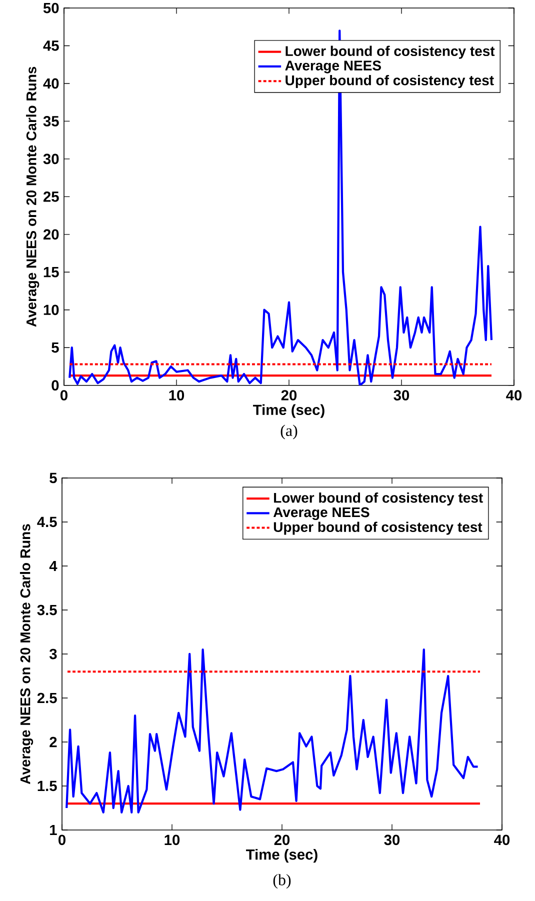  I want to click on y-tick-label: 2, so click(53, 742).